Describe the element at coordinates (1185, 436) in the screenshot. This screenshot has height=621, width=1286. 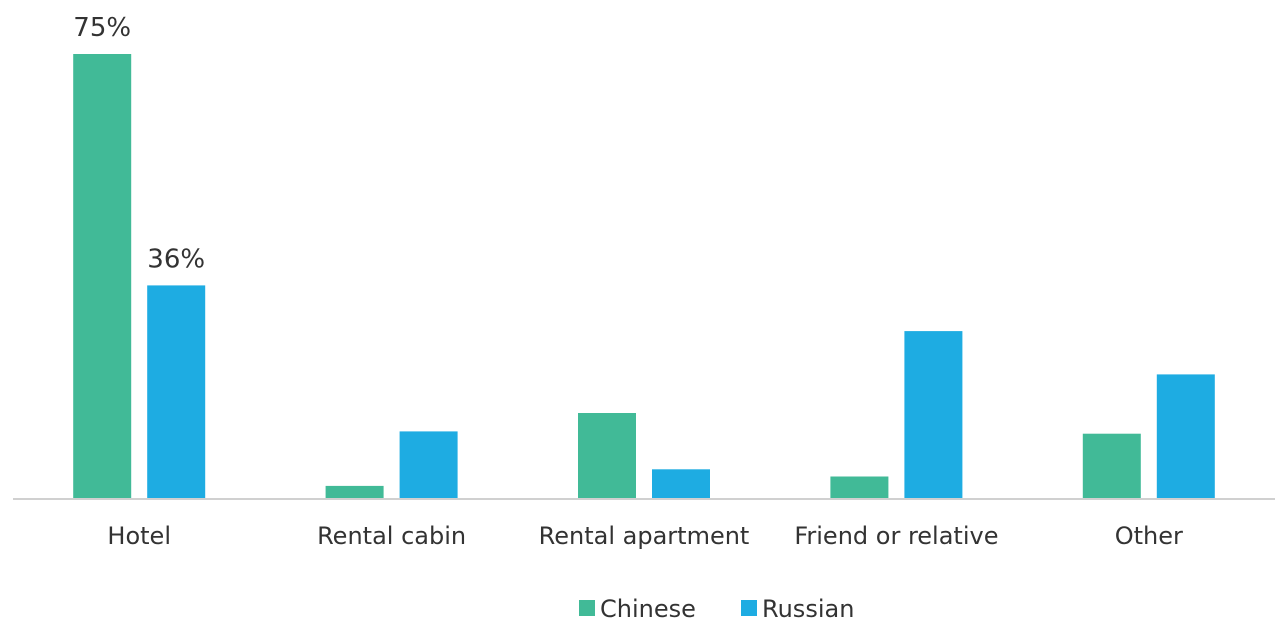
I see `bar-russian-other` at that location.